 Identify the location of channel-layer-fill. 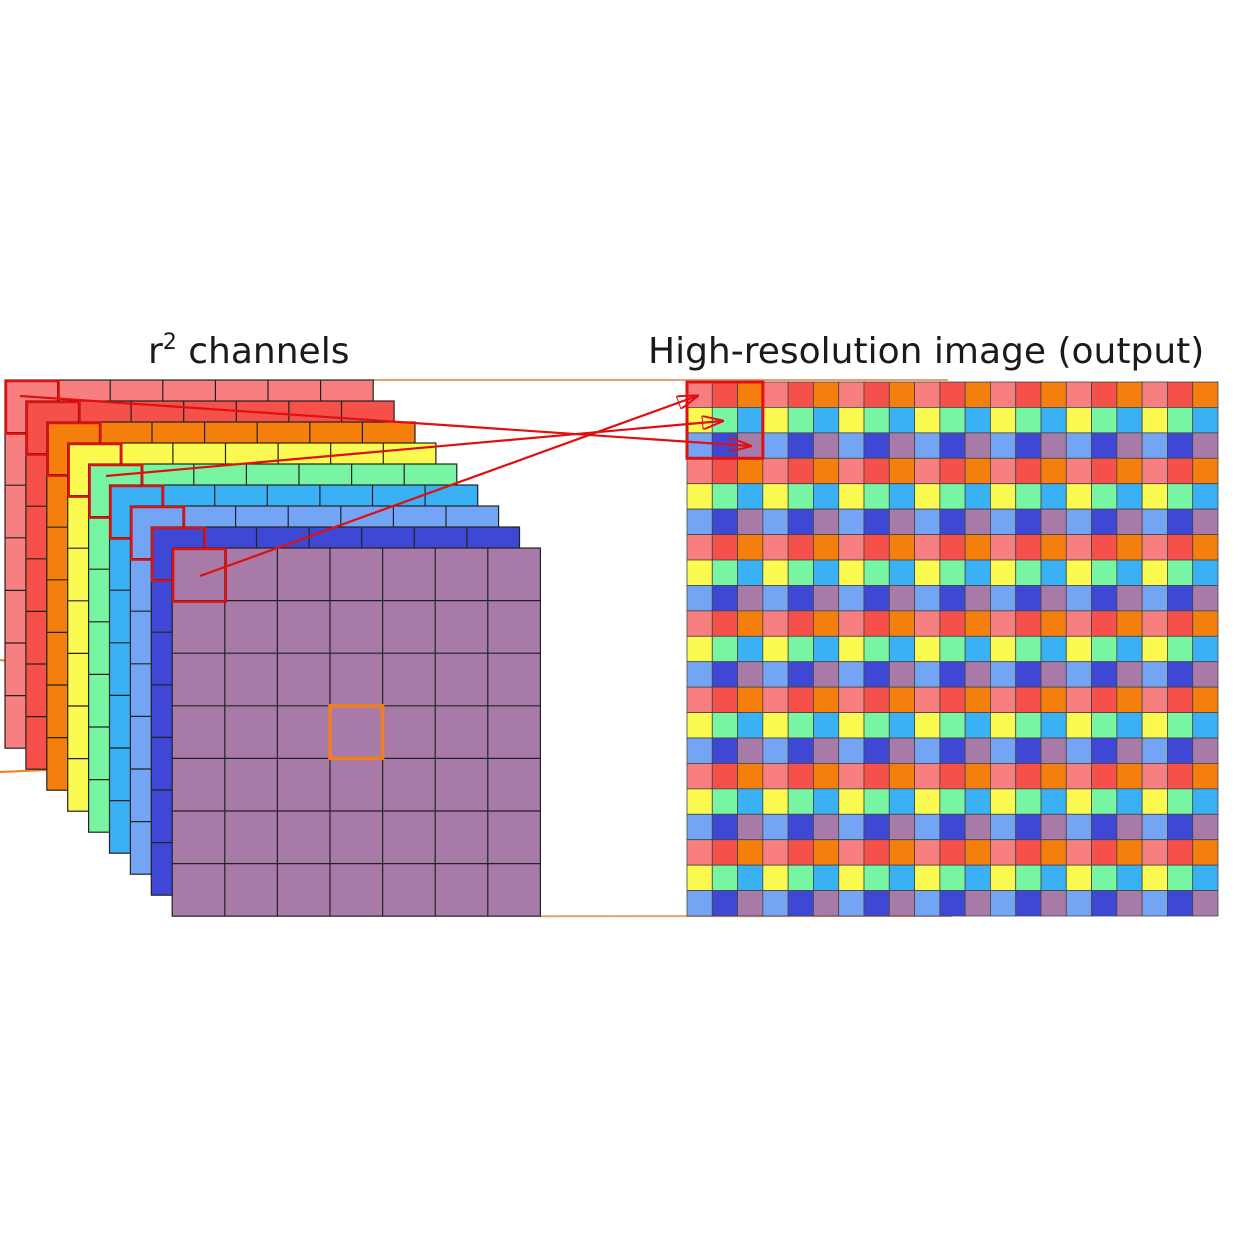
(356, 732).